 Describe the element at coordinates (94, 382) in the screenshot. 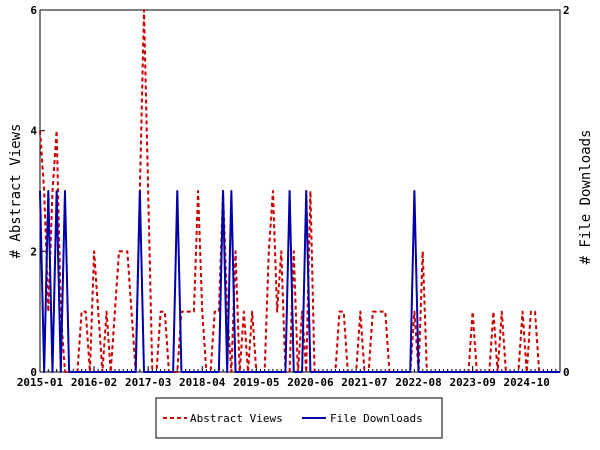

I see `x-tick-label: 2016-02` at that location.